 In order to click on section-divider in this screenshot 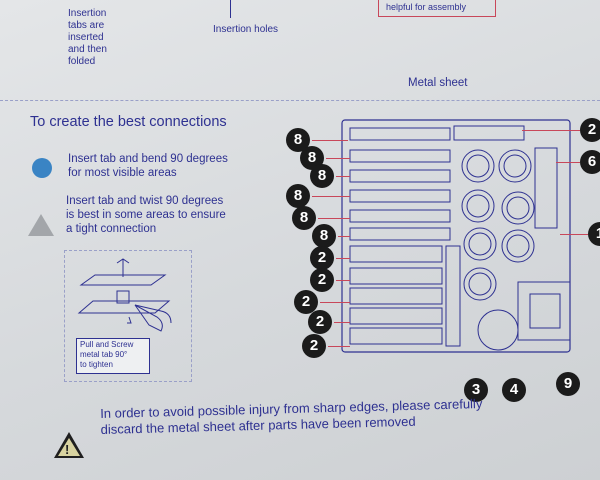, I will do `click(300, 100)`.